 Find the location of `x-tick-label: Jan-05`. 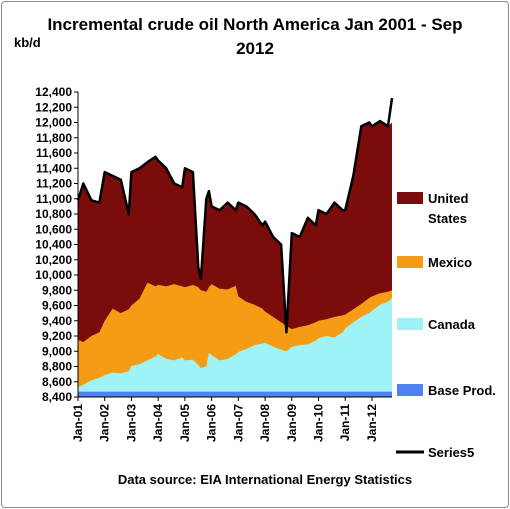

x-tick-label: Jan-05 is located at coordinates (185, 423).